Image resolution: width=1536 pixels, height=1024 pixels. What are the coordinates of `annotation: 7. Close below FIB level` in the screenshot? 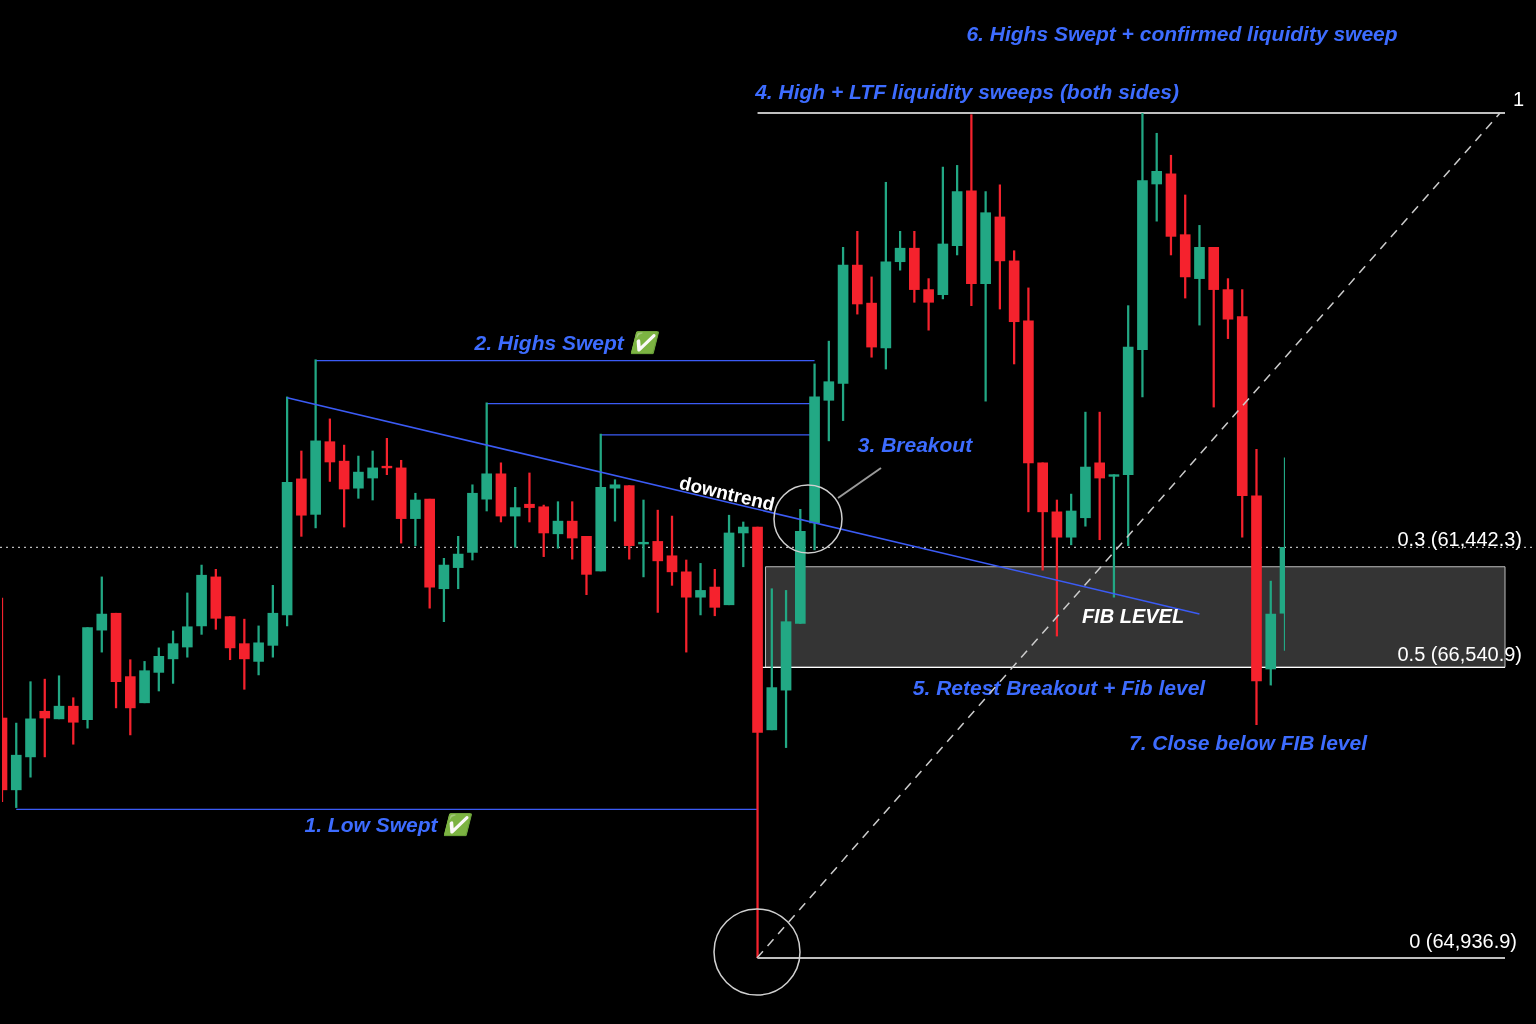 It's located at (1248, 742).